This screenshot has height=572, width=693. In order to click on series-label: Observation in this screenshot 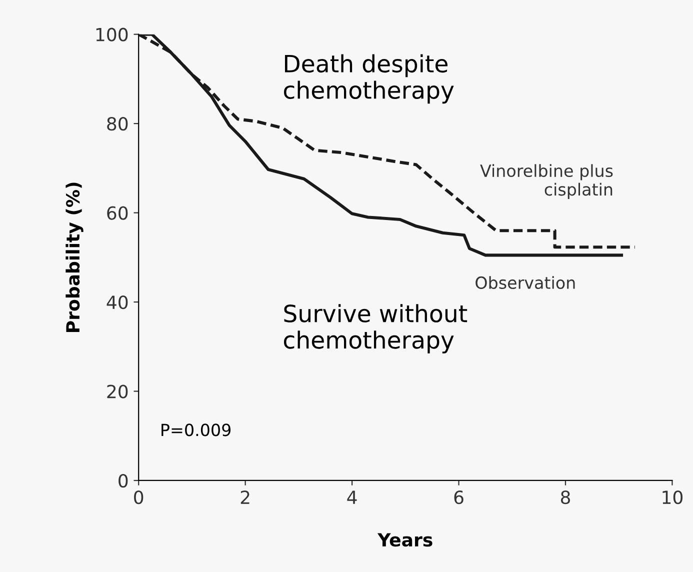, I will do `click(525, 283)`.